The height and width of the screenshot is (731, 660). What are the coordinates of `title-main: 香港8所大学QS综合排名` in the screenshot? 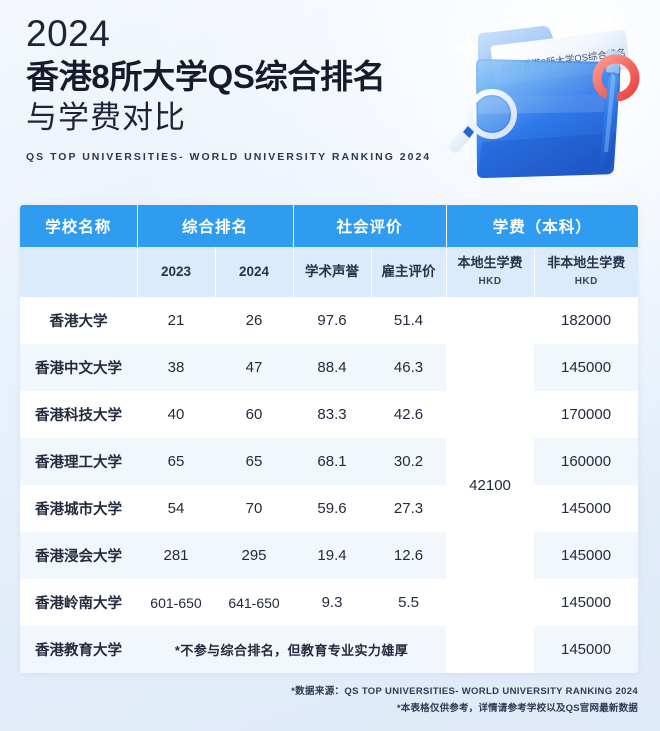 It's located at (206, 76).